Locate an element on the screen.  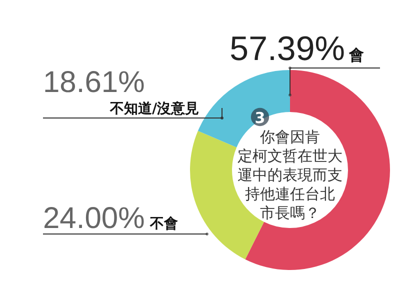
slice-label: 不會 is located at coordinates (163, 224).